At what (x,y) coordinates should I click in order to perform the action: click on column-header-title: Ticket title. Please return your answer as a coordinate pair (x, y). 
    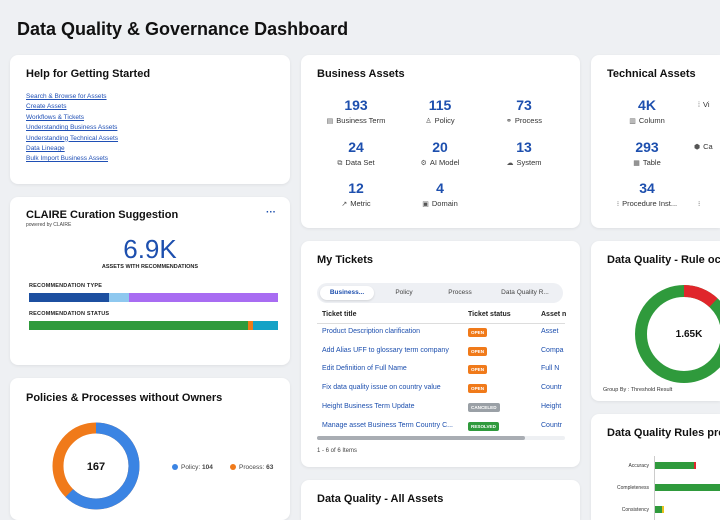
    Looking at the image, I should click on (339, 314).